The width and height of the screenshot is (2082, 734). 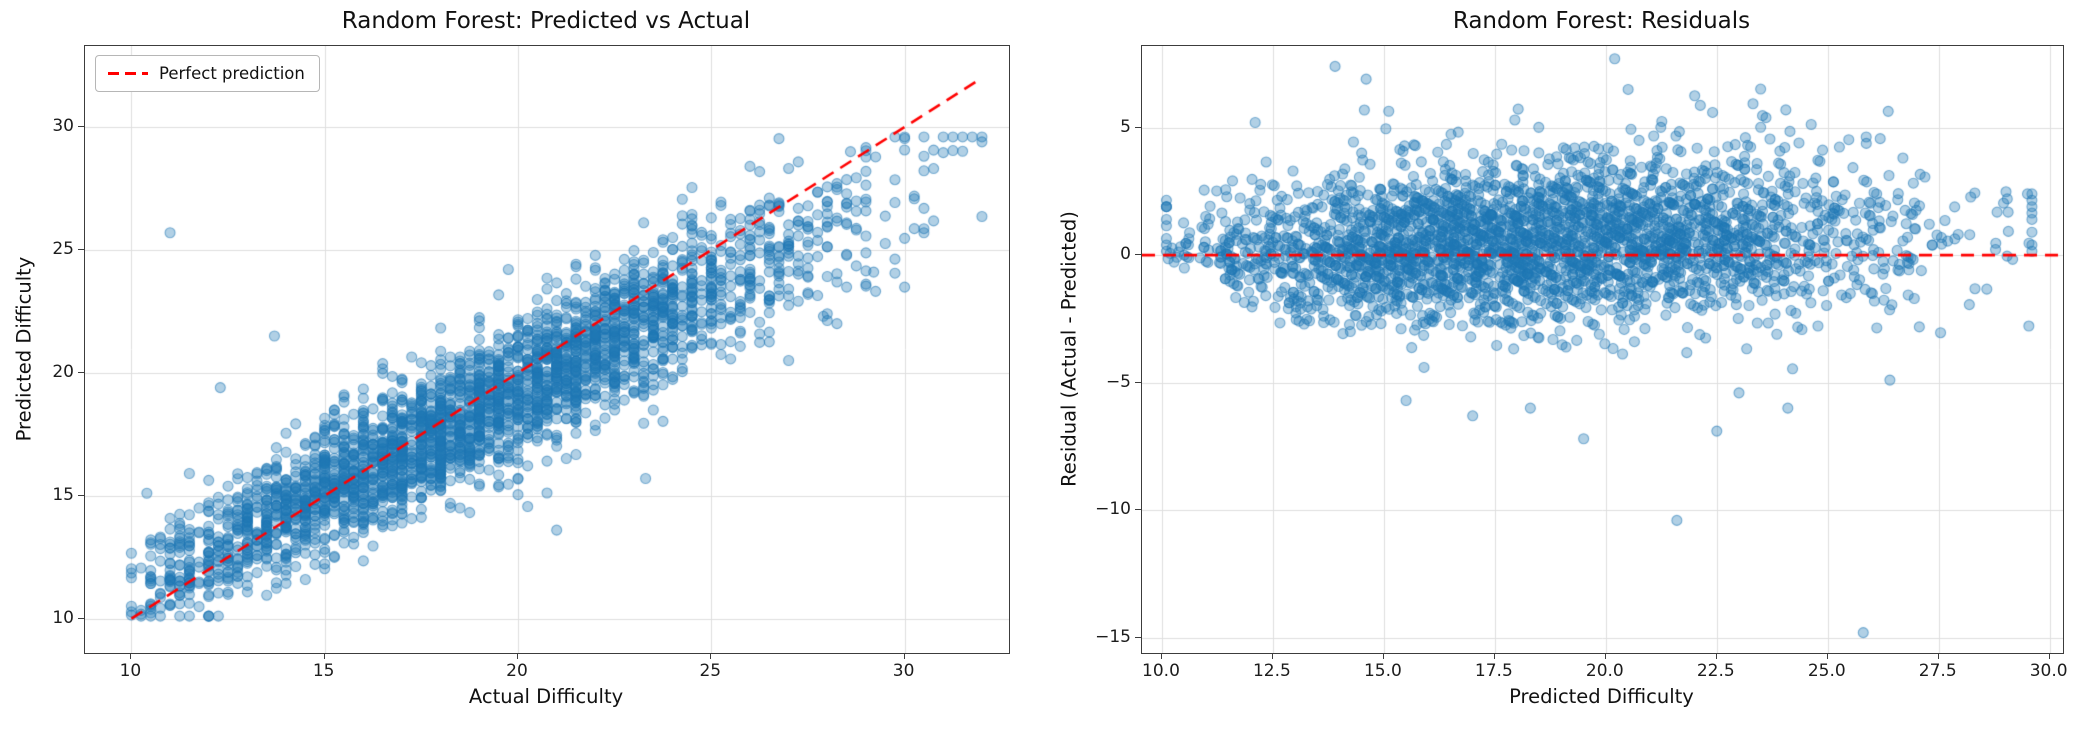 I want to click on y-axis-label: Predicted Difficulty, so click(x=24, y=348).